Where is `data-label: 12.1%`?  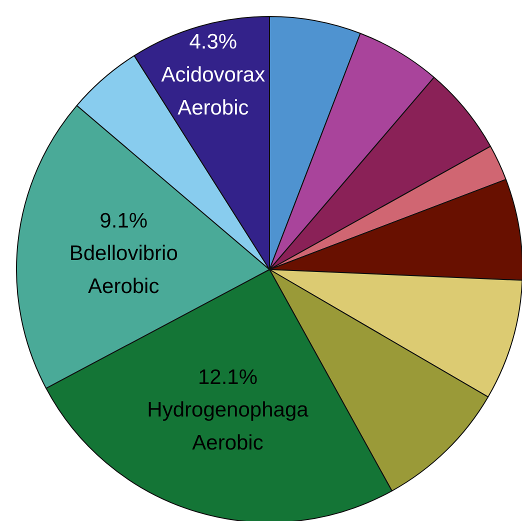
data-label: 12.1% is located at coordinates (228, 377).